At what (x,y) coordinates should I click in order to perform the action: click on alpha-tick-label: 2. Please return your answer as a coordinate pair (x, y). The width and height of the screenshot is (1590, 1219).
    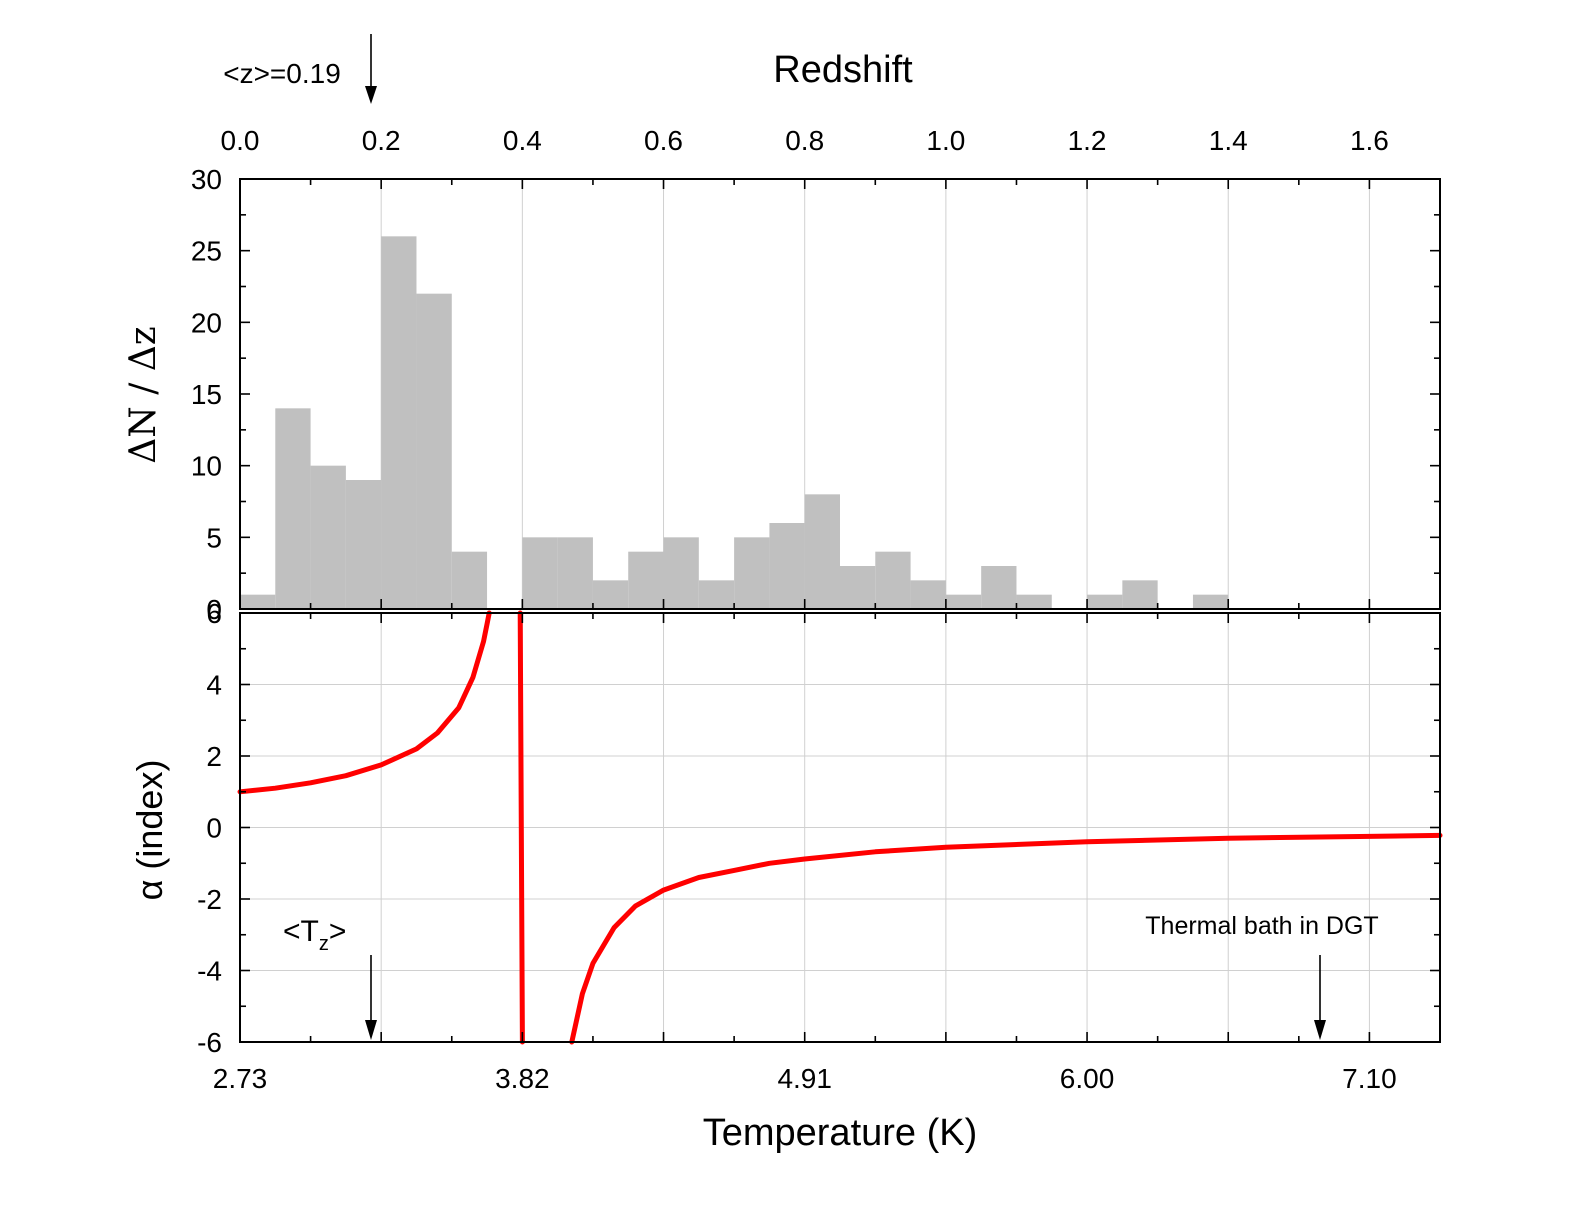
    Looking at the image, I should click on (214, 756).